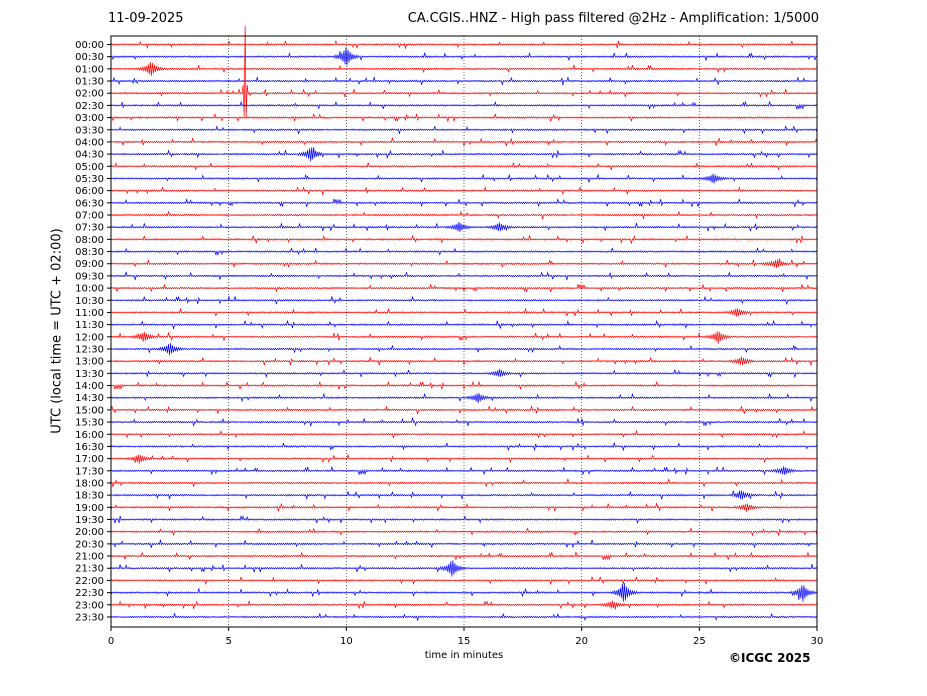  Describe the element at coordinates (89, 508) in the screenshot. I see `y-tick-label: 19:00` at that location.